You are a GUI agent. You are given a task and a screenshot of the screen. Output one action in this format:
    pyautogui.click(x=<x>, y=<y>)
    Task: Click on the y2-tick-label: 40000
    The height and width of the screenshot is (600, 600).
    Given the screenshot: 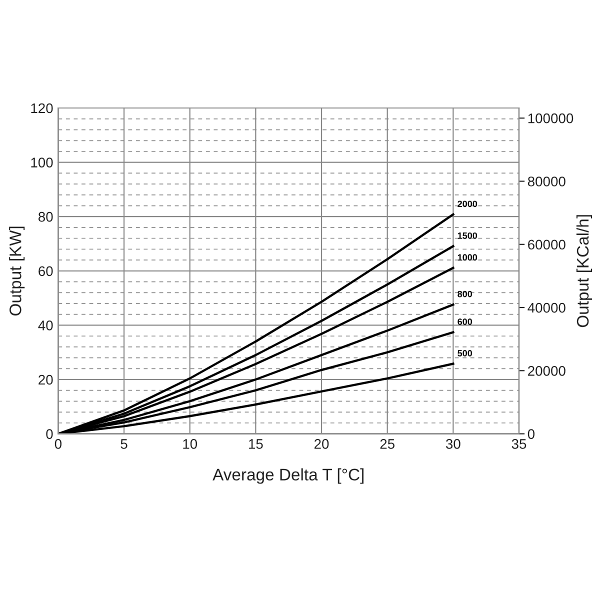 What is the action you would take?
    pyautogui.click(x=547, y=307)
    